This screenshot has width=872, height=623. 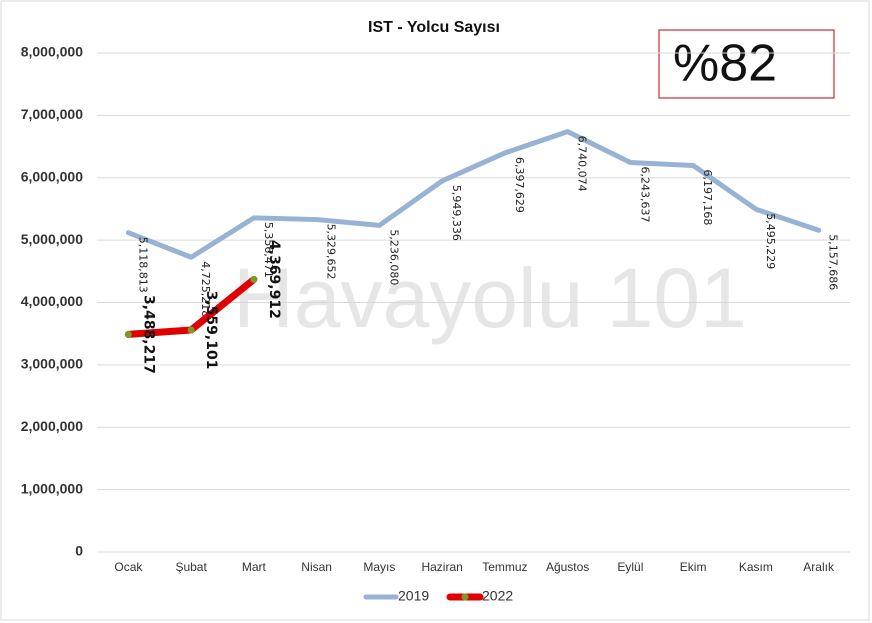 What do you see at coordinates (393, 257) in the screenshot?
I see `value-label: 5,236,080` at bounding box center [393, 257].